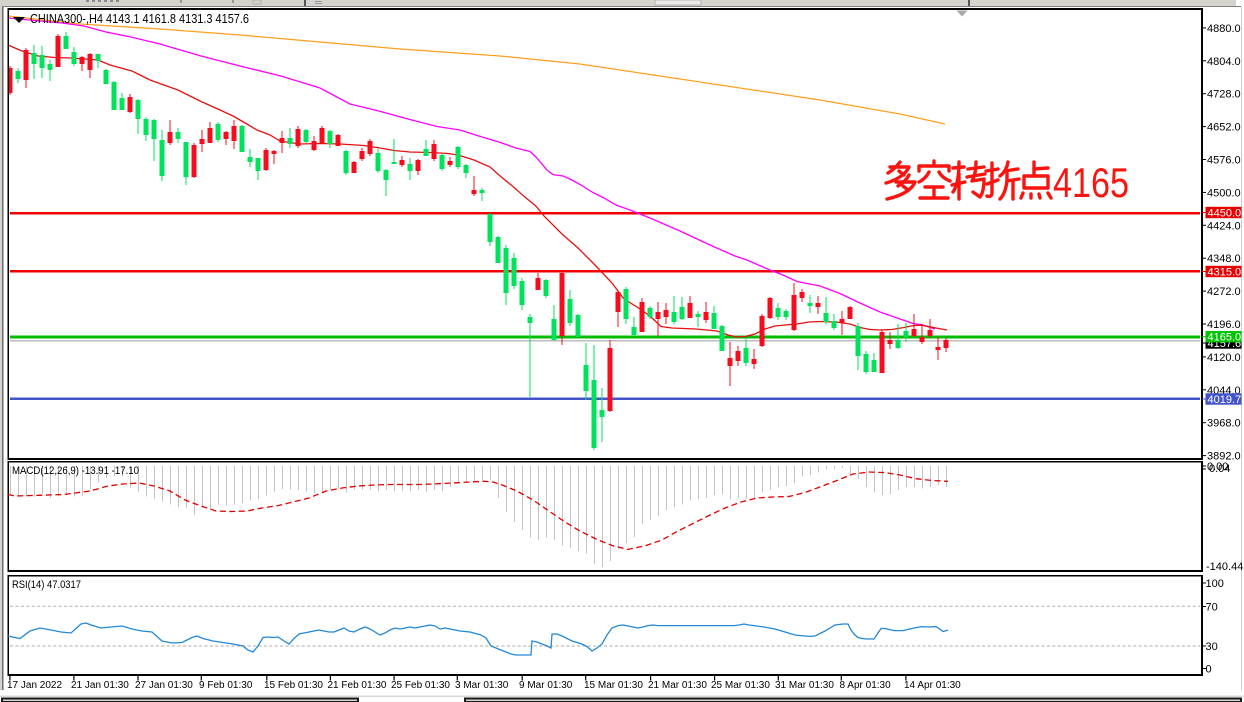  What do you see at coordinates (740, 685) in the screenshot?
I see `svg-text: 25 Mar 01:30` at bounding box center [740, 685].